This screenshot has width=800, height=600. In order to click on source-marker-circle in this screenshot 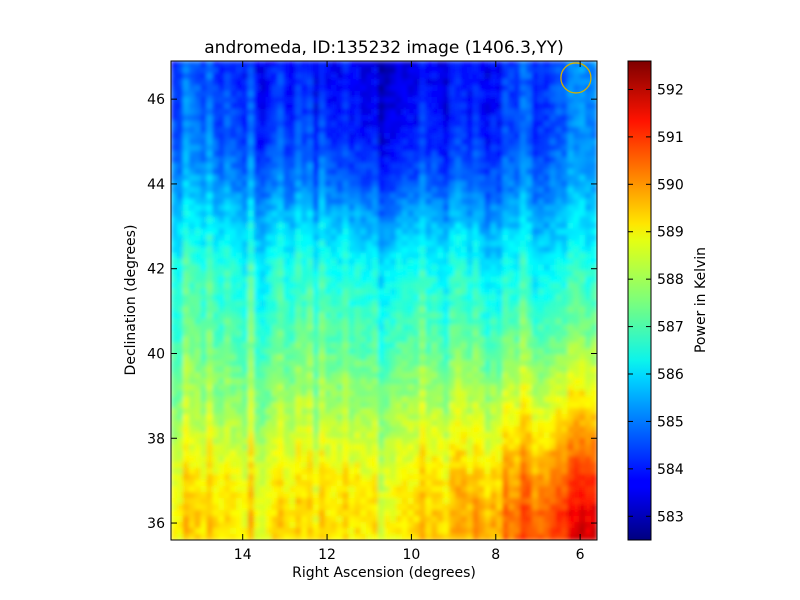, I will do `click(576, 78)`.